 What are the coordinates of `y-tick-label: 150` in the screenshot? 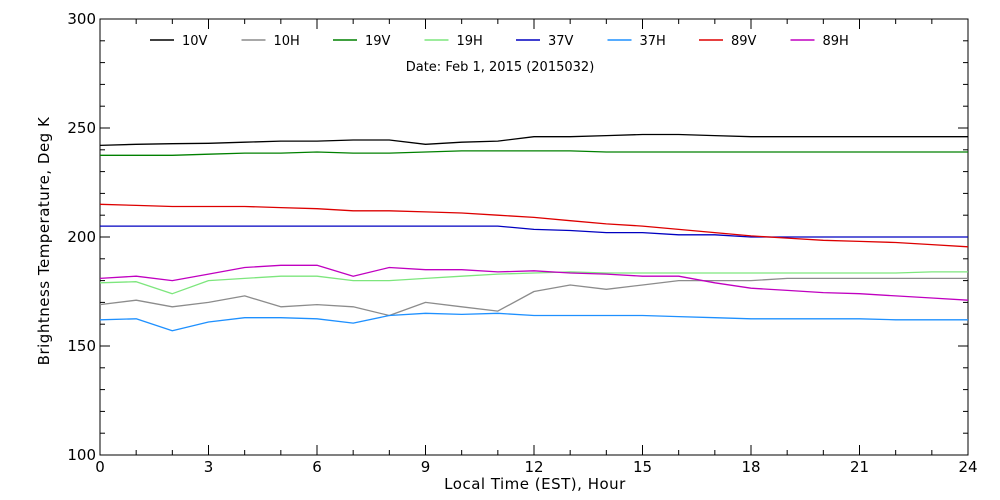 It's located at (81, 346).